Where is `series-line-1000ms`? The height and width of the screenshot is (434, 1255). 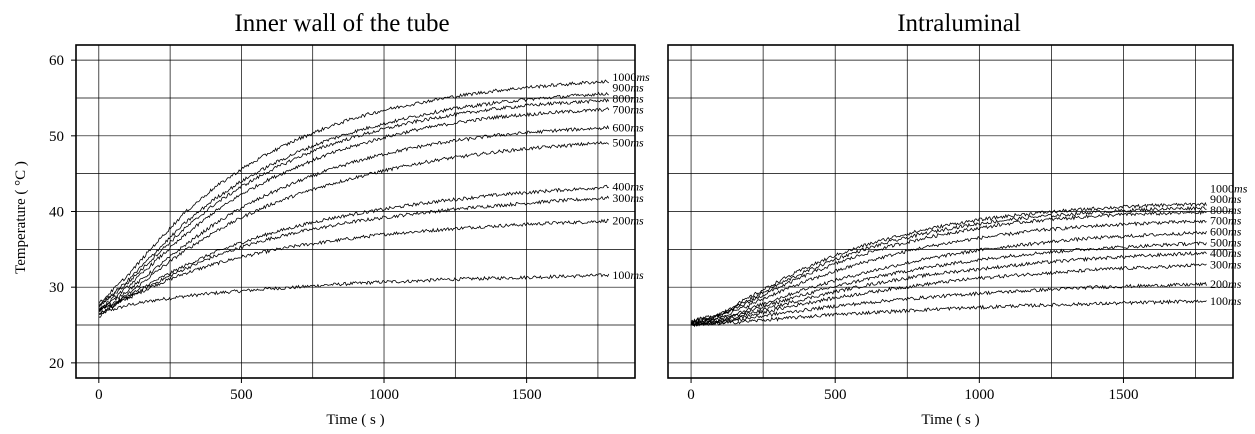
series-line-1000ms is located at coordinates (948, 262).